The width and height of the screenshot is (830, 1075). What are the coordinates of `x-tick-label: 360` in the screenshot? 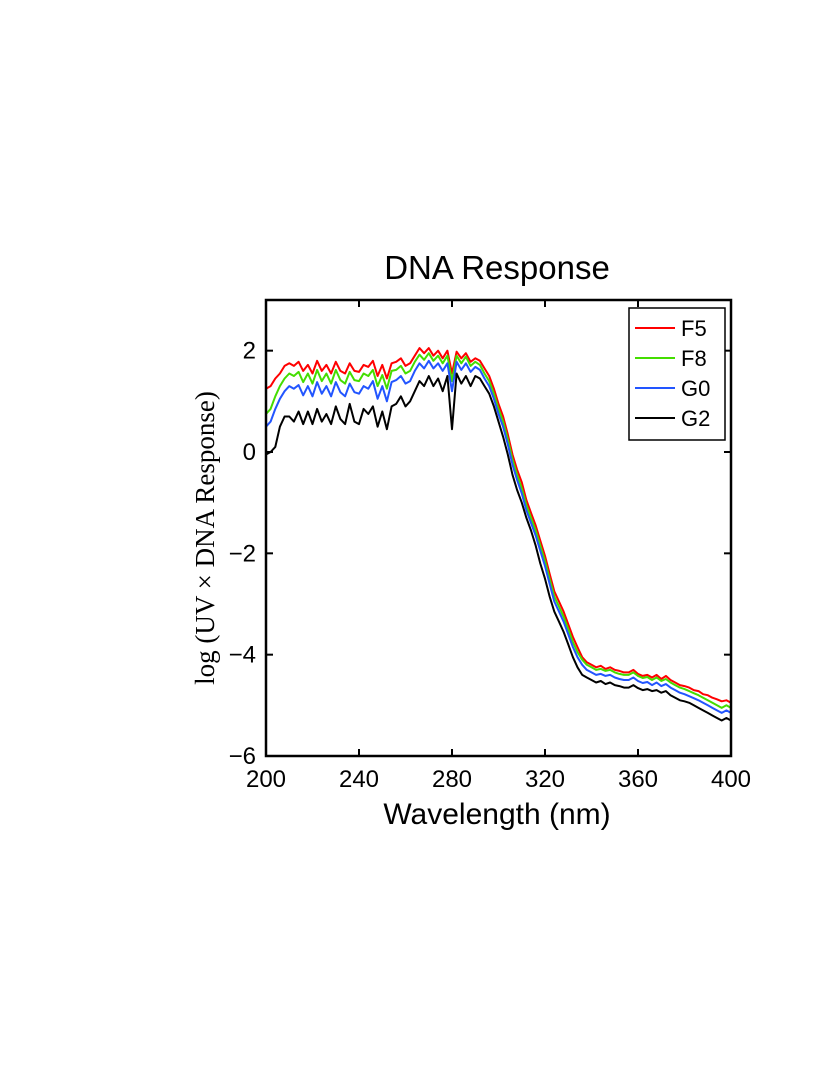 It's located at (638, 779).